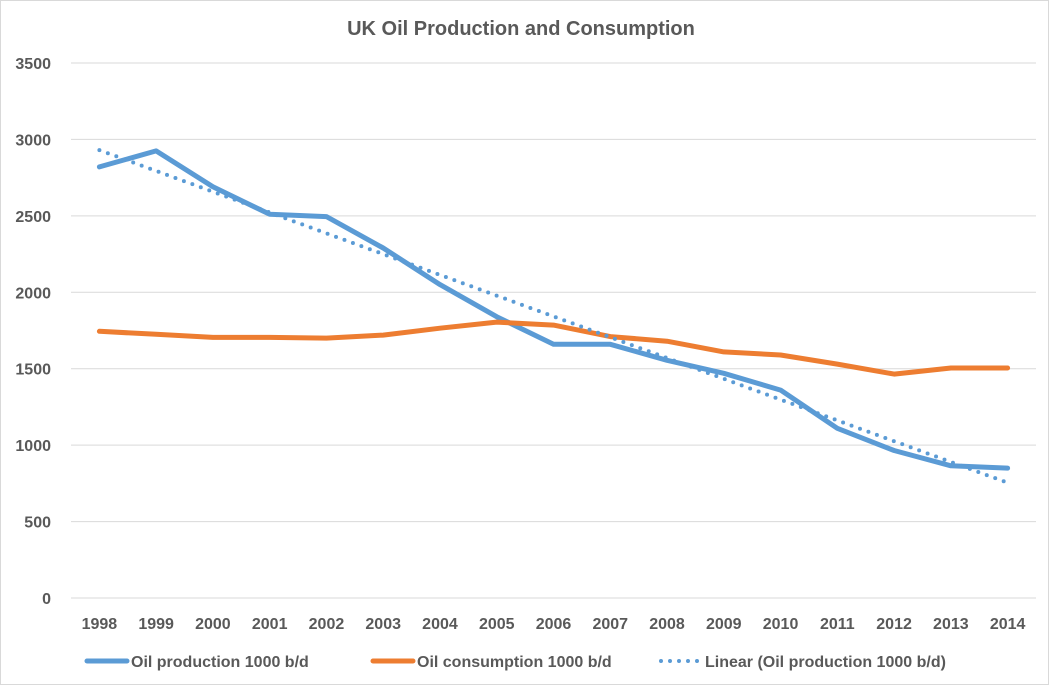 The width and height of the screenshot is (1049, 686). What do you see at coordinates (33, 140) in the screenshot?
I see `y-tick-label: 3000` at bounding box center [33, 140].